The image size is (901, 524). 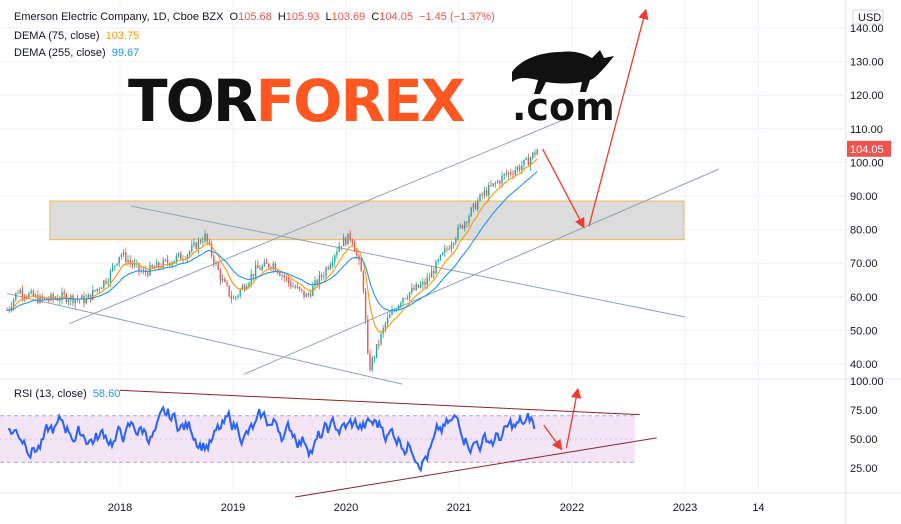 I want to click on y-tick-label: 60.00, so click(x=864, y=298).